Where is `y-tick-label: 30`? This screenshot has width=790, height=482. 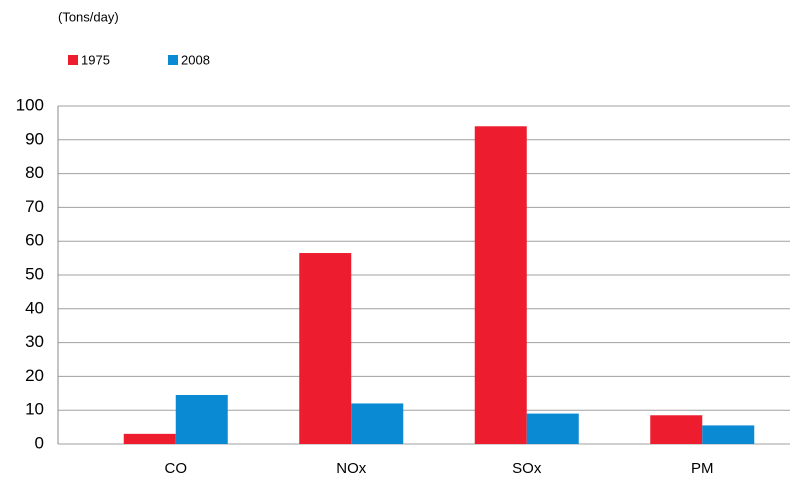 y-tick-label: 30 is located at coordinates (34, 341).